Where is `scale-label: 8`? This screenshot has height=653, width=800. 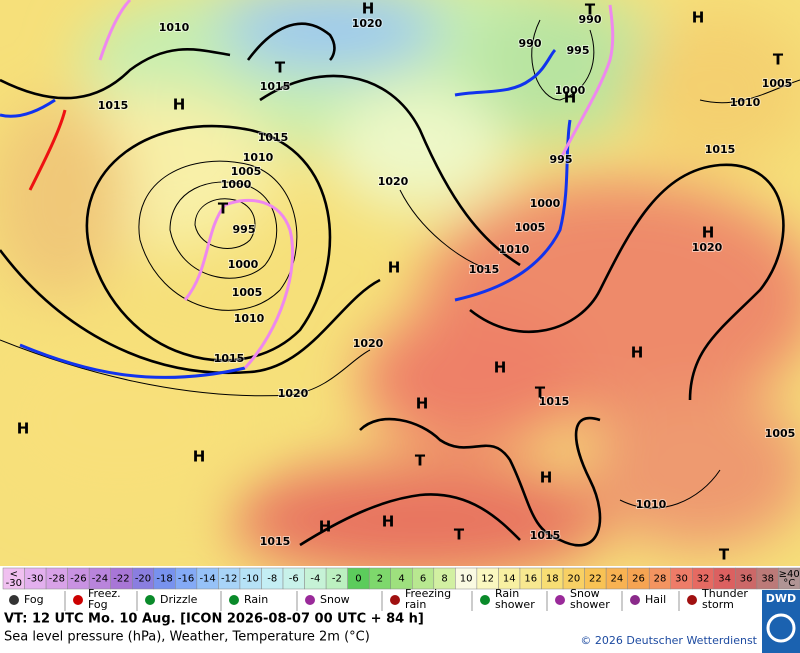
scale-label: 8 is located at coordinates (444, 579).